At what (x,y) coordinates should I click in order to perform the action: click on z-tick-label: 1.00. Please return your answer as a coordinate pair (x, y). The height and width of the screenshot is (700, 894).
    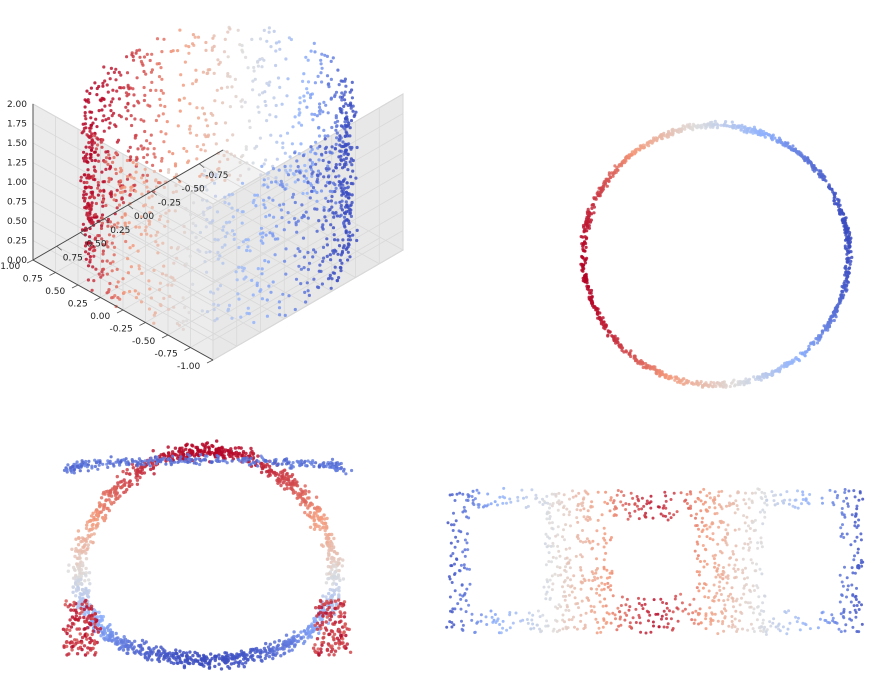
    Looking at the image, I should click on (17, 183).